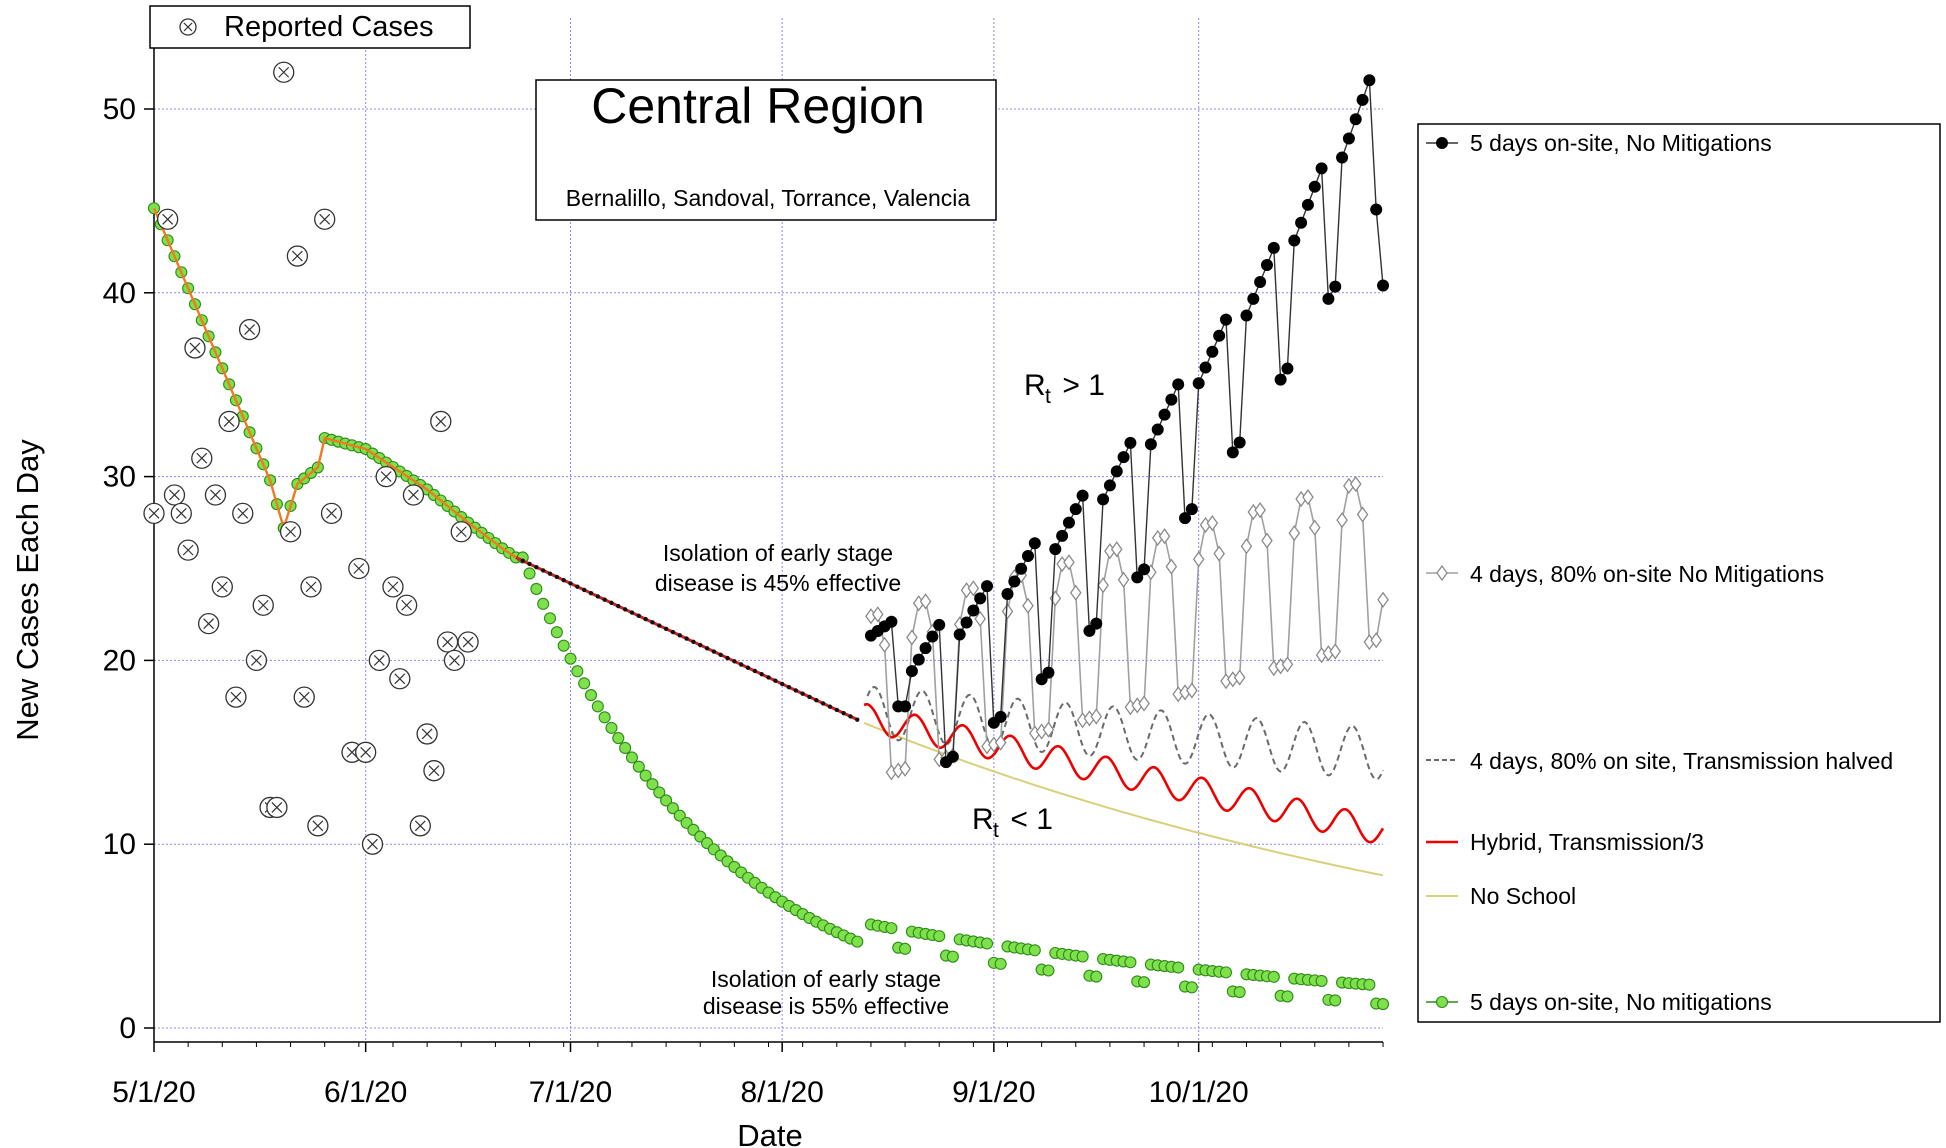 This screenshot has height=1148, width=1946. Describe the element at coordinates (119, 109) in the screenshot. I see `y-tick-label-5: 50` at that location.